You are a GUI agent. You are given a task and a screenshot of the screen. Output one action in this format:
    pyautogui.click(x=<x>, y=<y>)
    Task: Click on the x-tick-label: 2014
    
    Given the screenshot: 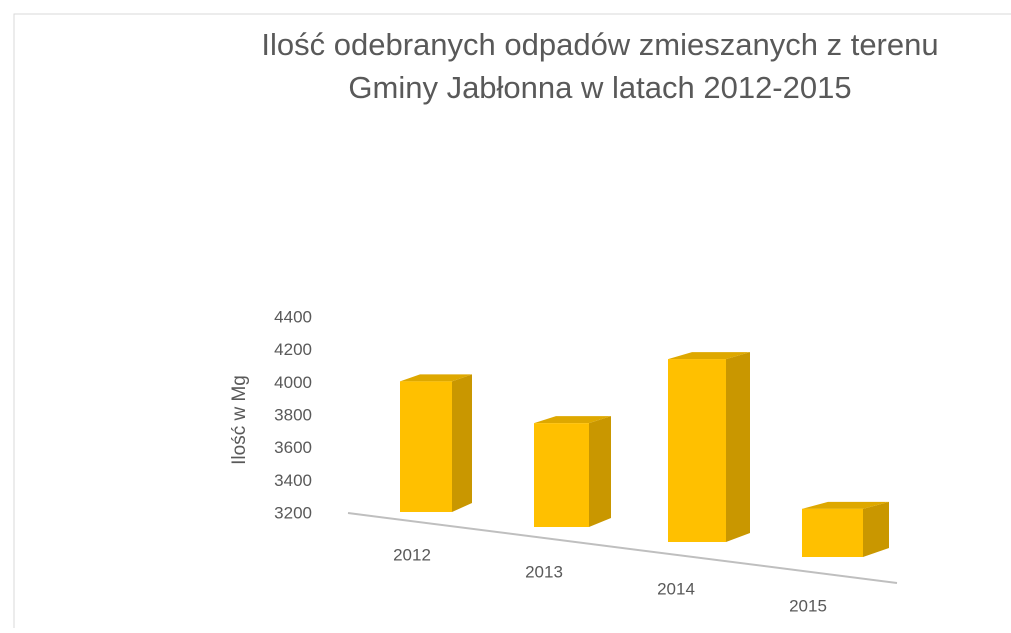 What is the action you would take?
    pyautogui.click(x=676, y=588)
    